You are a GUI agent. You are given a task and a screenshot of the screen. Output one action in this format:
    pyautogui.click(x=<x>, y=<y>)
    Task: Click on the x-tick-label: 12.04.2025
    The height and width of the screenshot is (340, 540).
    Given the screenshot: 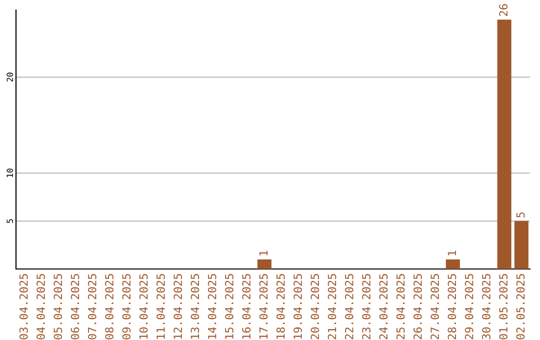 What is the action you would take?
    pyautogui.click(x=178, y=306)
    